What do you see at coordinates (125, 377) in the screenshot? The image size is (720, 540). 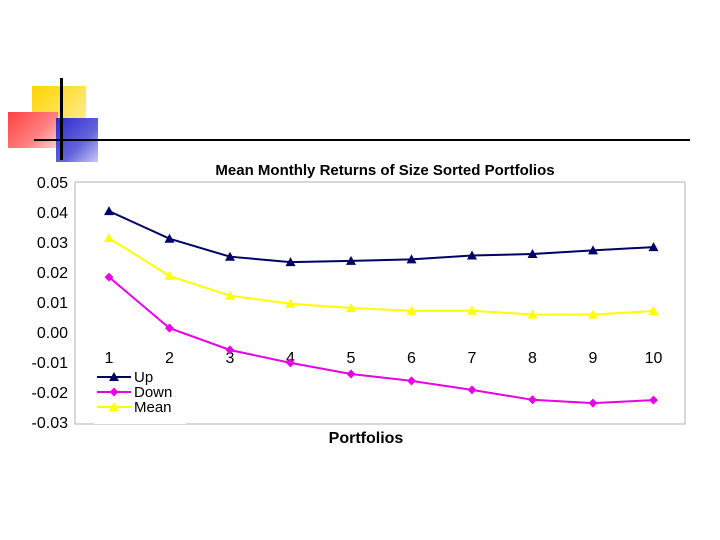 I see `legend-item-up: Up` at bounding box center [125, 377].